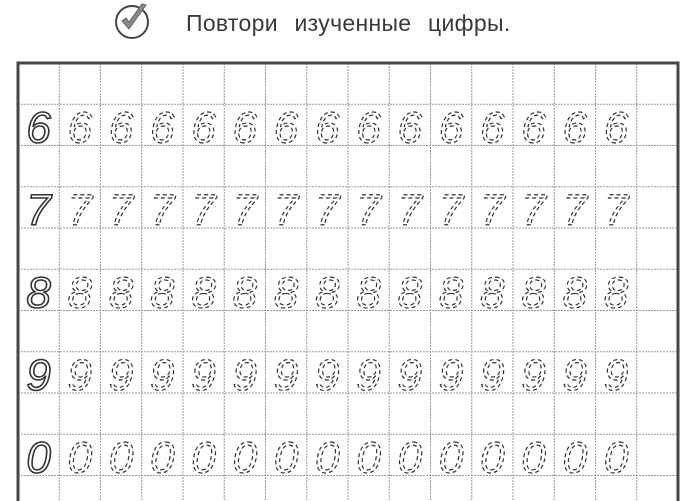 The image size is (686, 501). I want to click on page-title: Повтори изученные цифры., so click(348, 23).